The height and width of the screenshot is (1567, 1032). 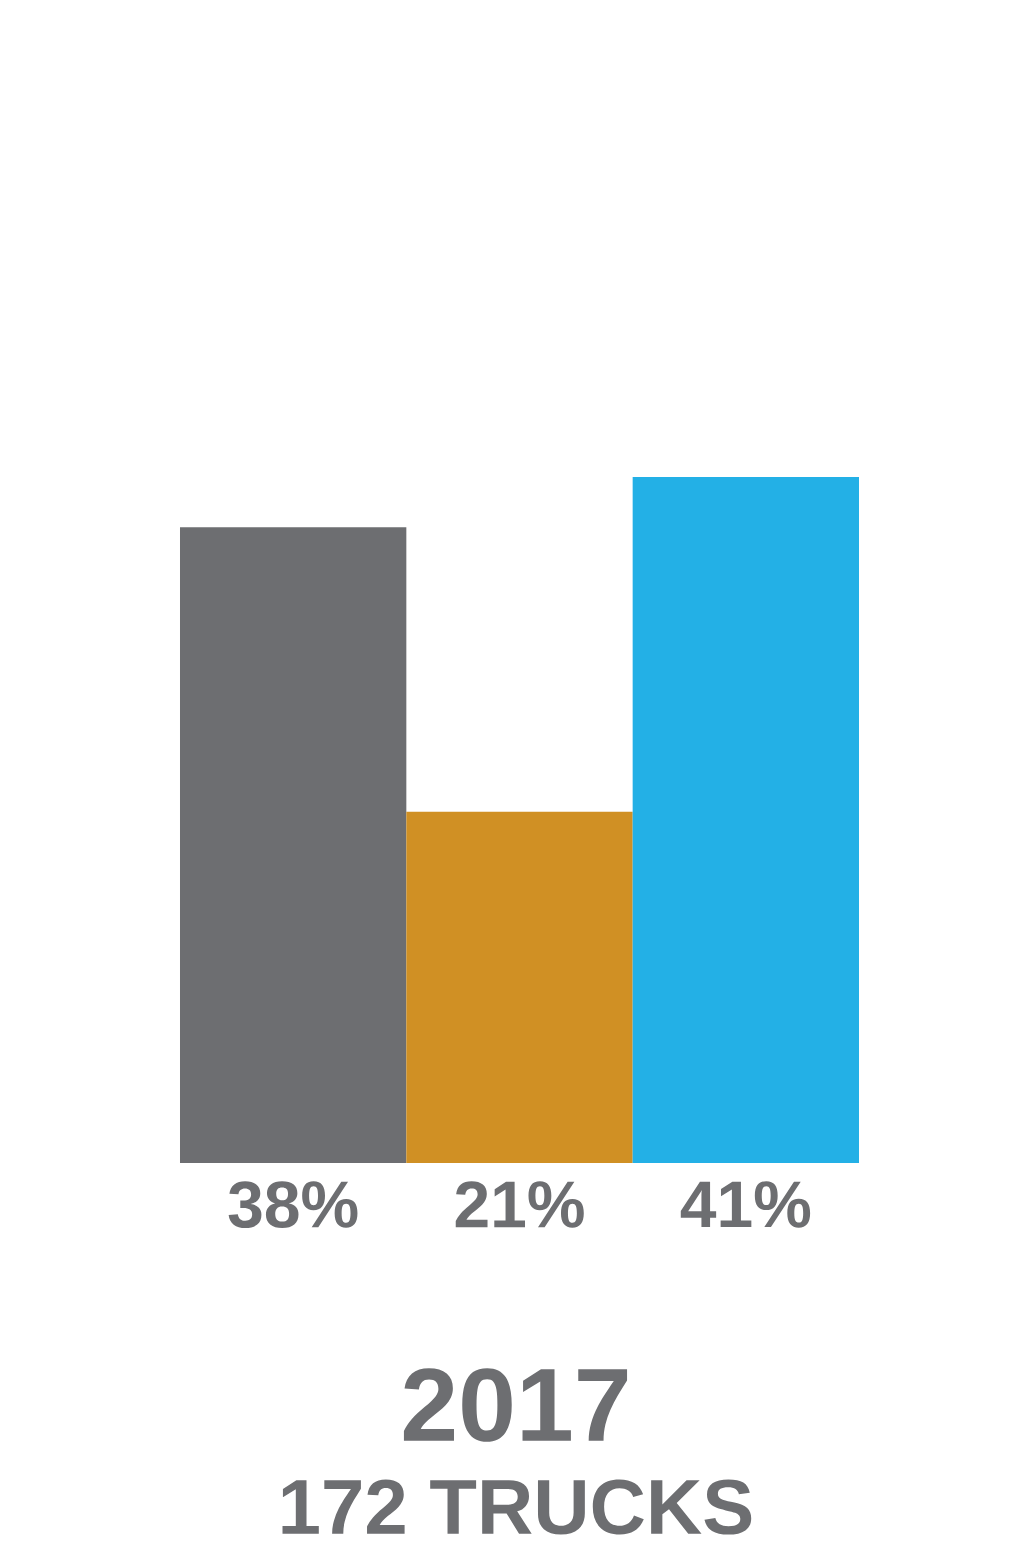 I want to click on text: 2017, so click(x=515, y=1405).